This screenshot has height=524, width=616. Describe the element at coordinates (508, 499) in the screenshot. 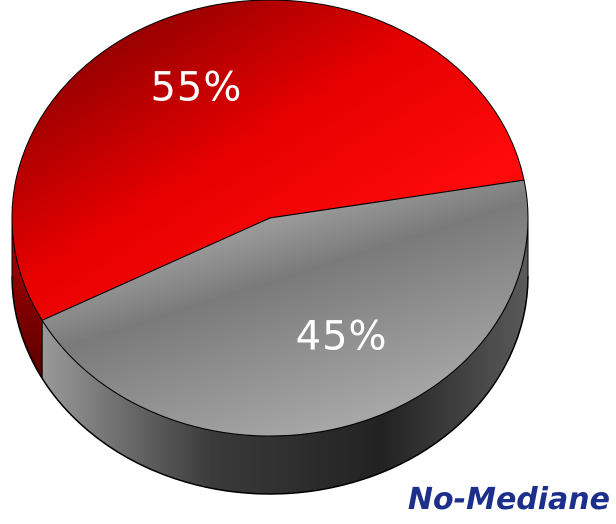

I see `chart-caption: No-Mediane` at that location.